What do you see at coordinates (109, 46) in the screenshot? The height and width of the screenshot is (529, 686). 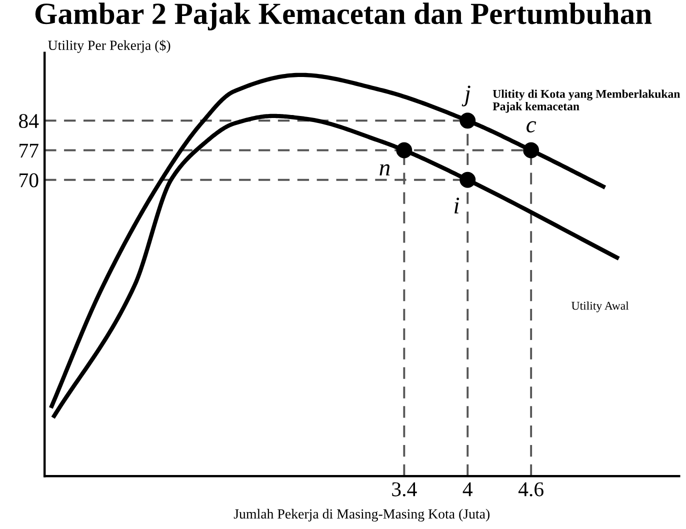 I see `y-axis-title: Utility Per Pekerja ($)` at bounding box center [109, 46].